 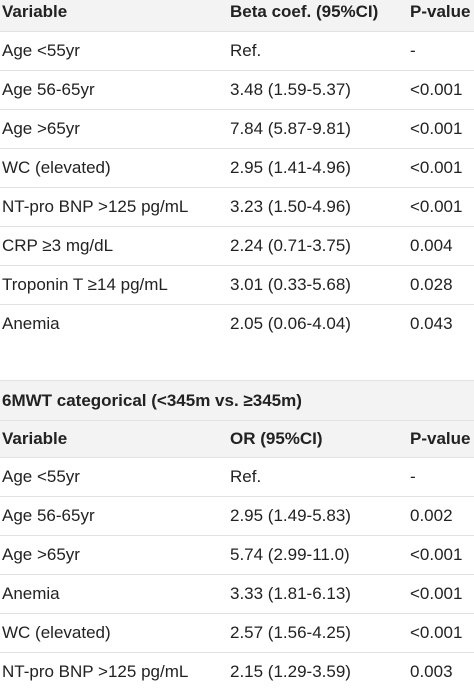 What do you see at coordinates (431, 671) in the screenshot?
I see `table-cell: 0.003` at bounding box center [431, 671].